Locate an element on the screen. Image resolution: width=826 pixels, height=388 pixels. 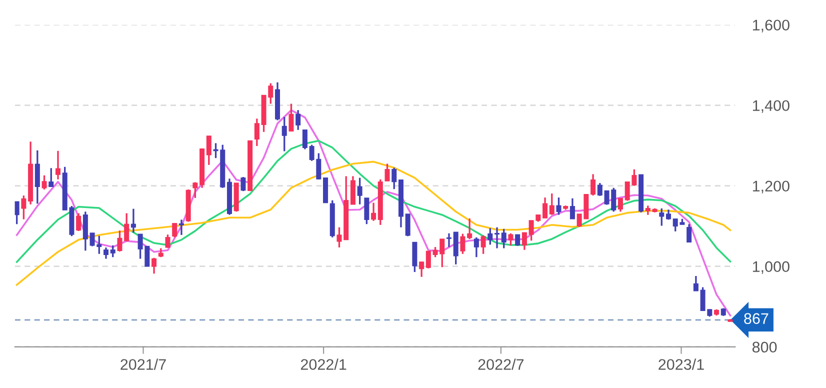
x-tick-label: 2023/1 is located at coordinates (681, 364).